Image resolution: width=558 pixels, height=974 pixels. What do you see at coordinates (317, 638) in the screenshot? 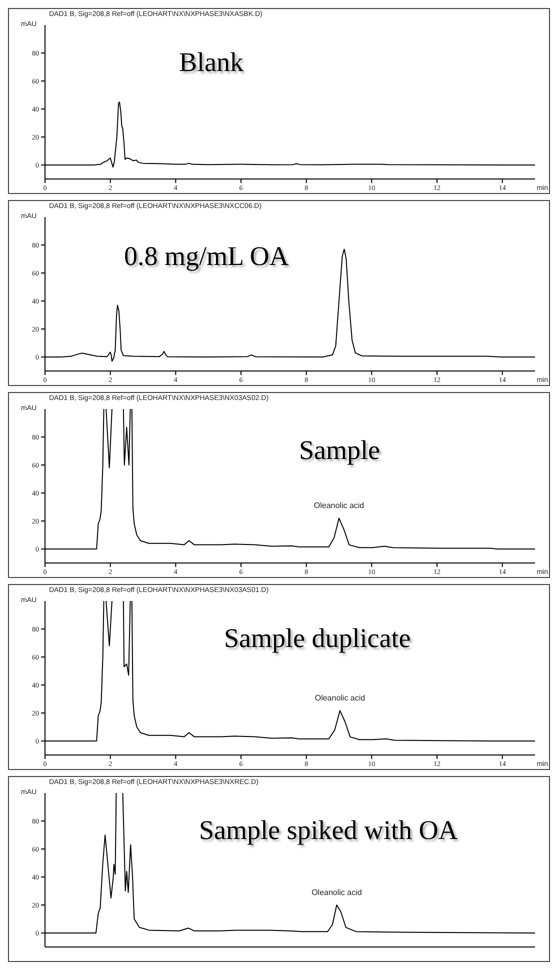
I see `text: Sample duplicate` at bounding box center [317, 638].